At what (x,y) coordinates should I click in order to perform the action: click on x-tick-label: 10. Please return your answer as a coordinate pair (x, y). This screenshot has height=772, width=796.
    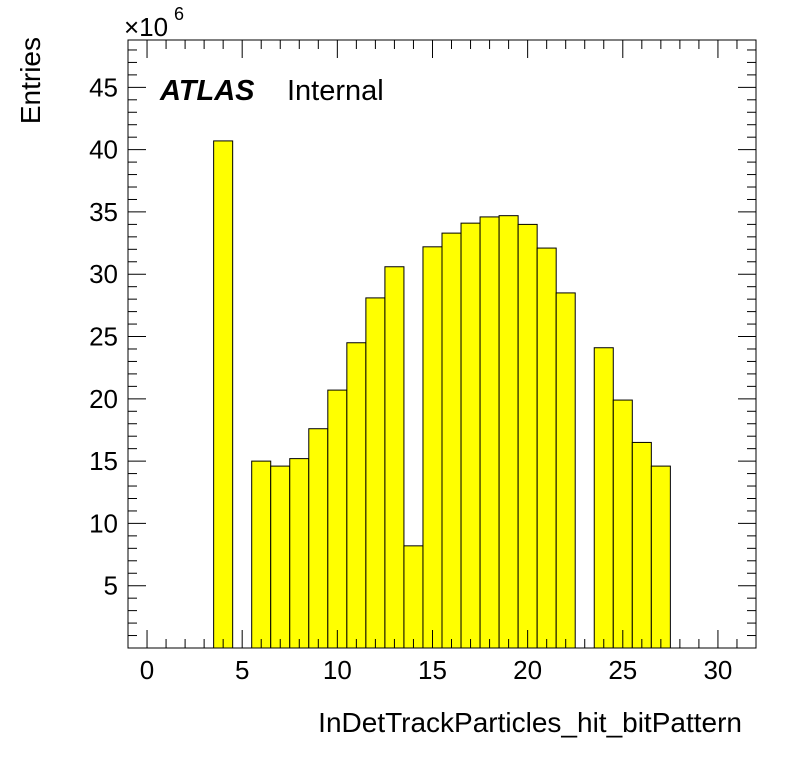
    Looking at the image, I should click on (337, 670).